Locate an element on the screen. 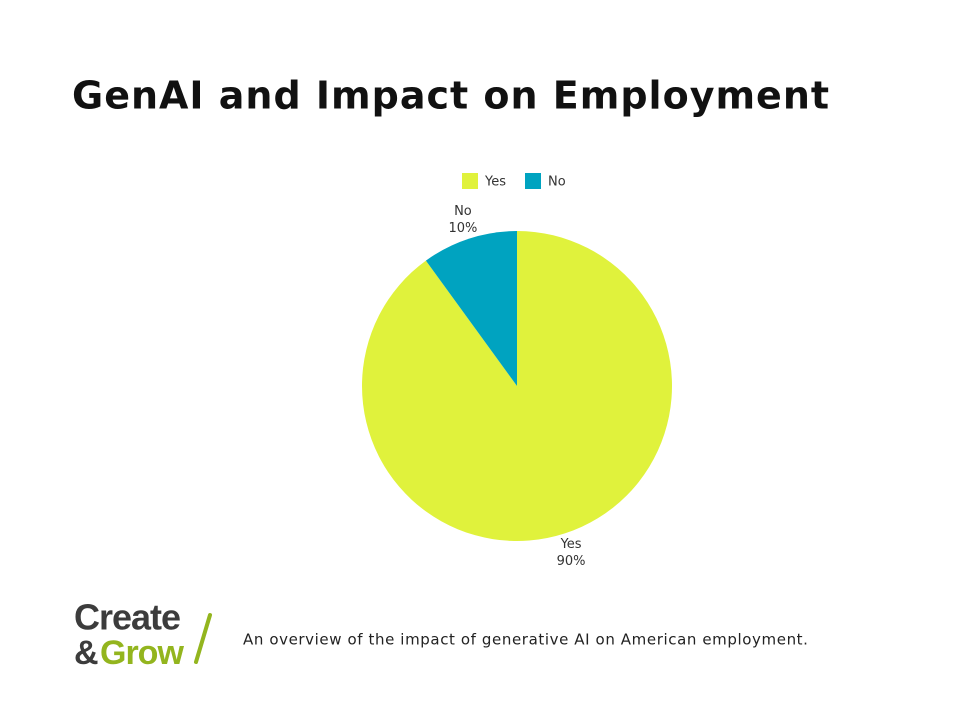  slice-label-value: 10% is located at coordinates (462, 228).